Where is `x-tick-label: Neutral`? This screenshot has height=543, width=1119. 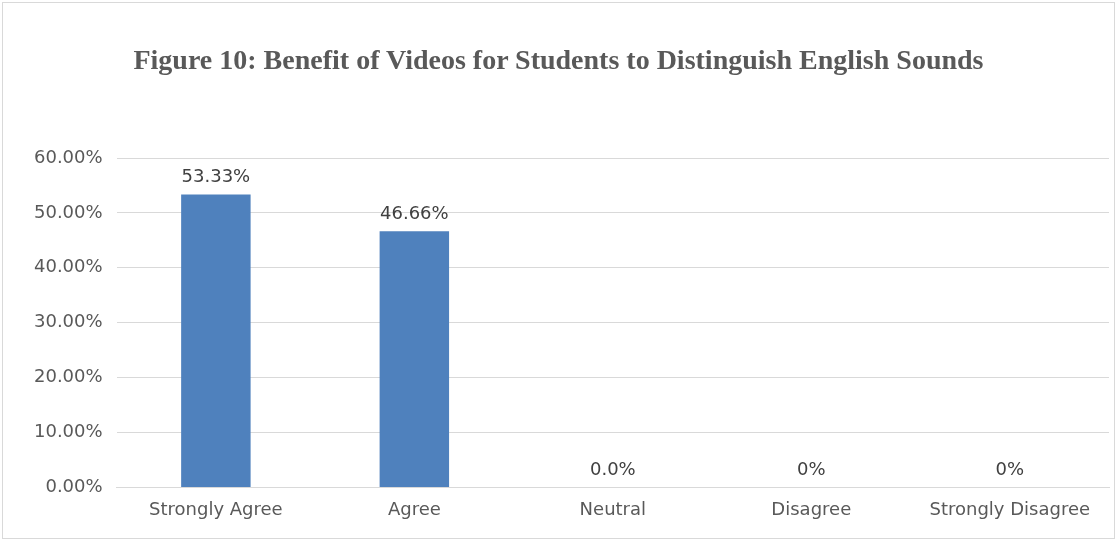
x-tick-label: Neutral is located at coordinates (613, 508).